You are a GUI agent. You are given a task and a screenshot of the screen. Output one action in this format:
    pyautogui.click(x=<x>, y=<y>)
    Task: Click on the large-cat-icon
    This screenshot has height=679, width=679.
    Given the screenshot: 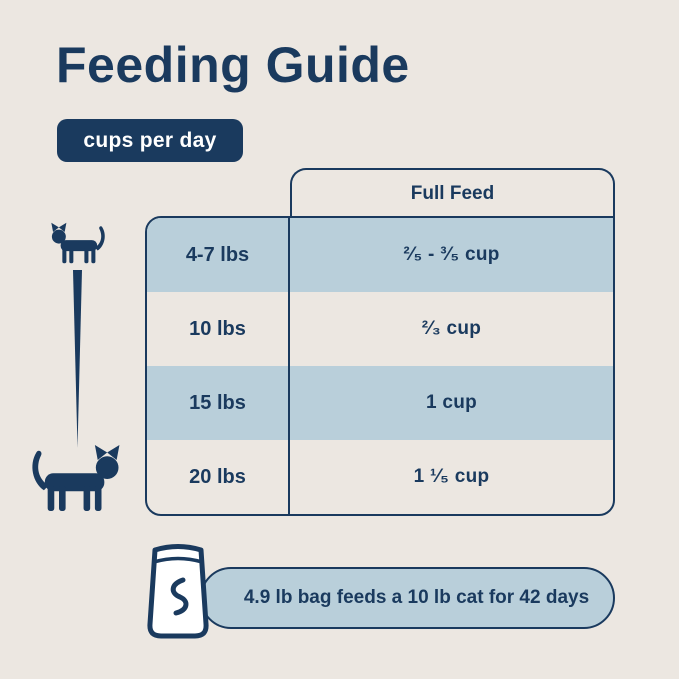 What is the action you would take?
    pyautogui.click(x=76, y=478)
    